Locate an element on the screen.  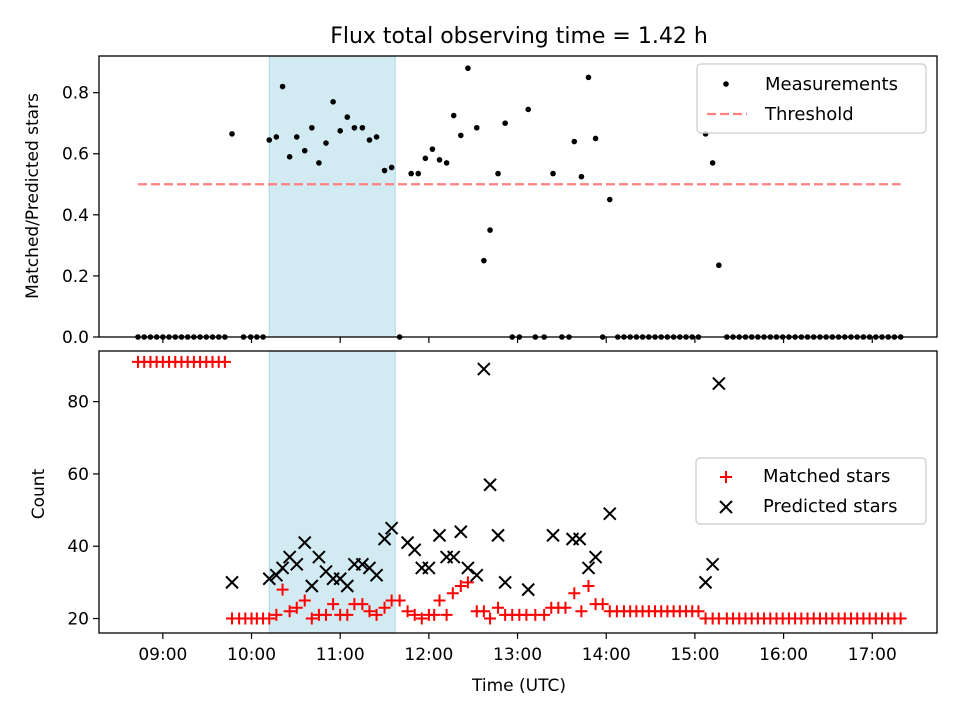
x-tick-label: 17:00 is located at coordinates (872, 655).